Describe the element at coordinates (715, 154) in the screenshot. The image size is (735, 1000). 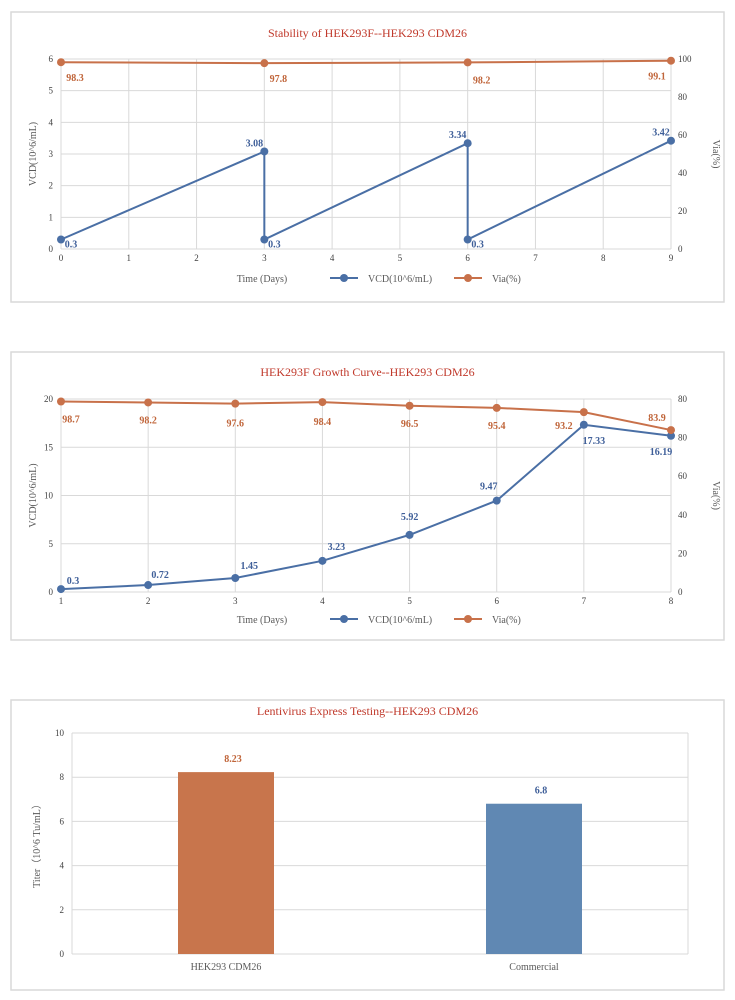
I see `y2-axis-title: Via(%)` at that location.